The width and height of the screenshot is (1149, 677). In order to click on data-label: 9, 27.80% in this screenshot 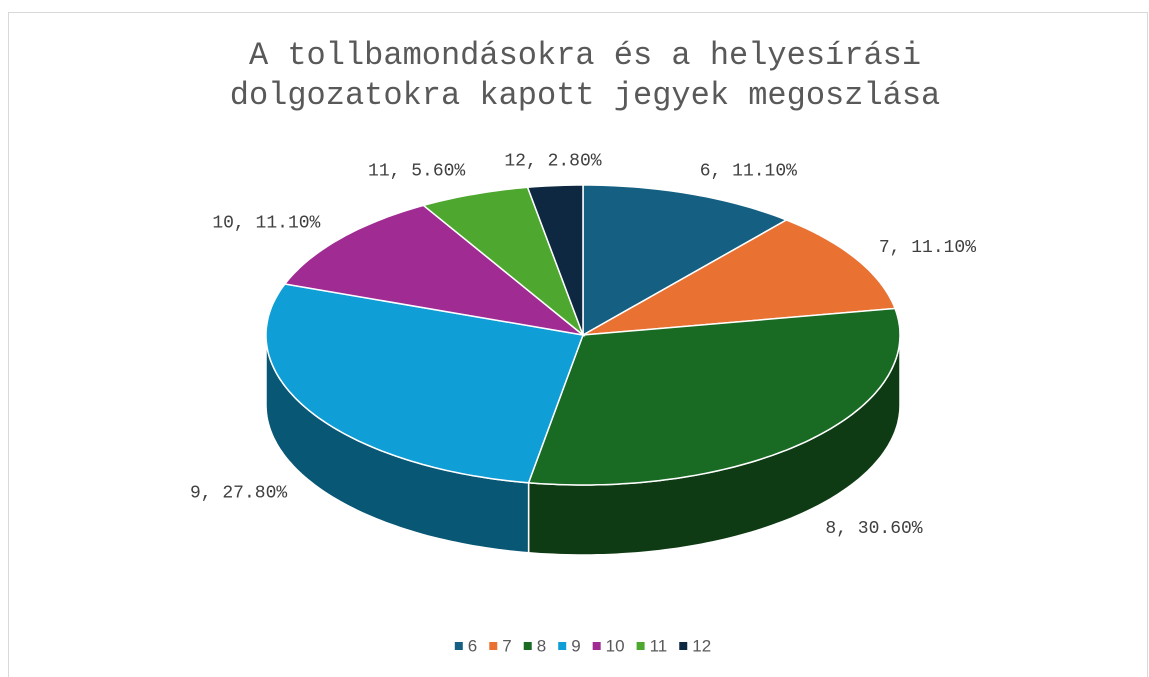, I will do `click(238, 494)`.